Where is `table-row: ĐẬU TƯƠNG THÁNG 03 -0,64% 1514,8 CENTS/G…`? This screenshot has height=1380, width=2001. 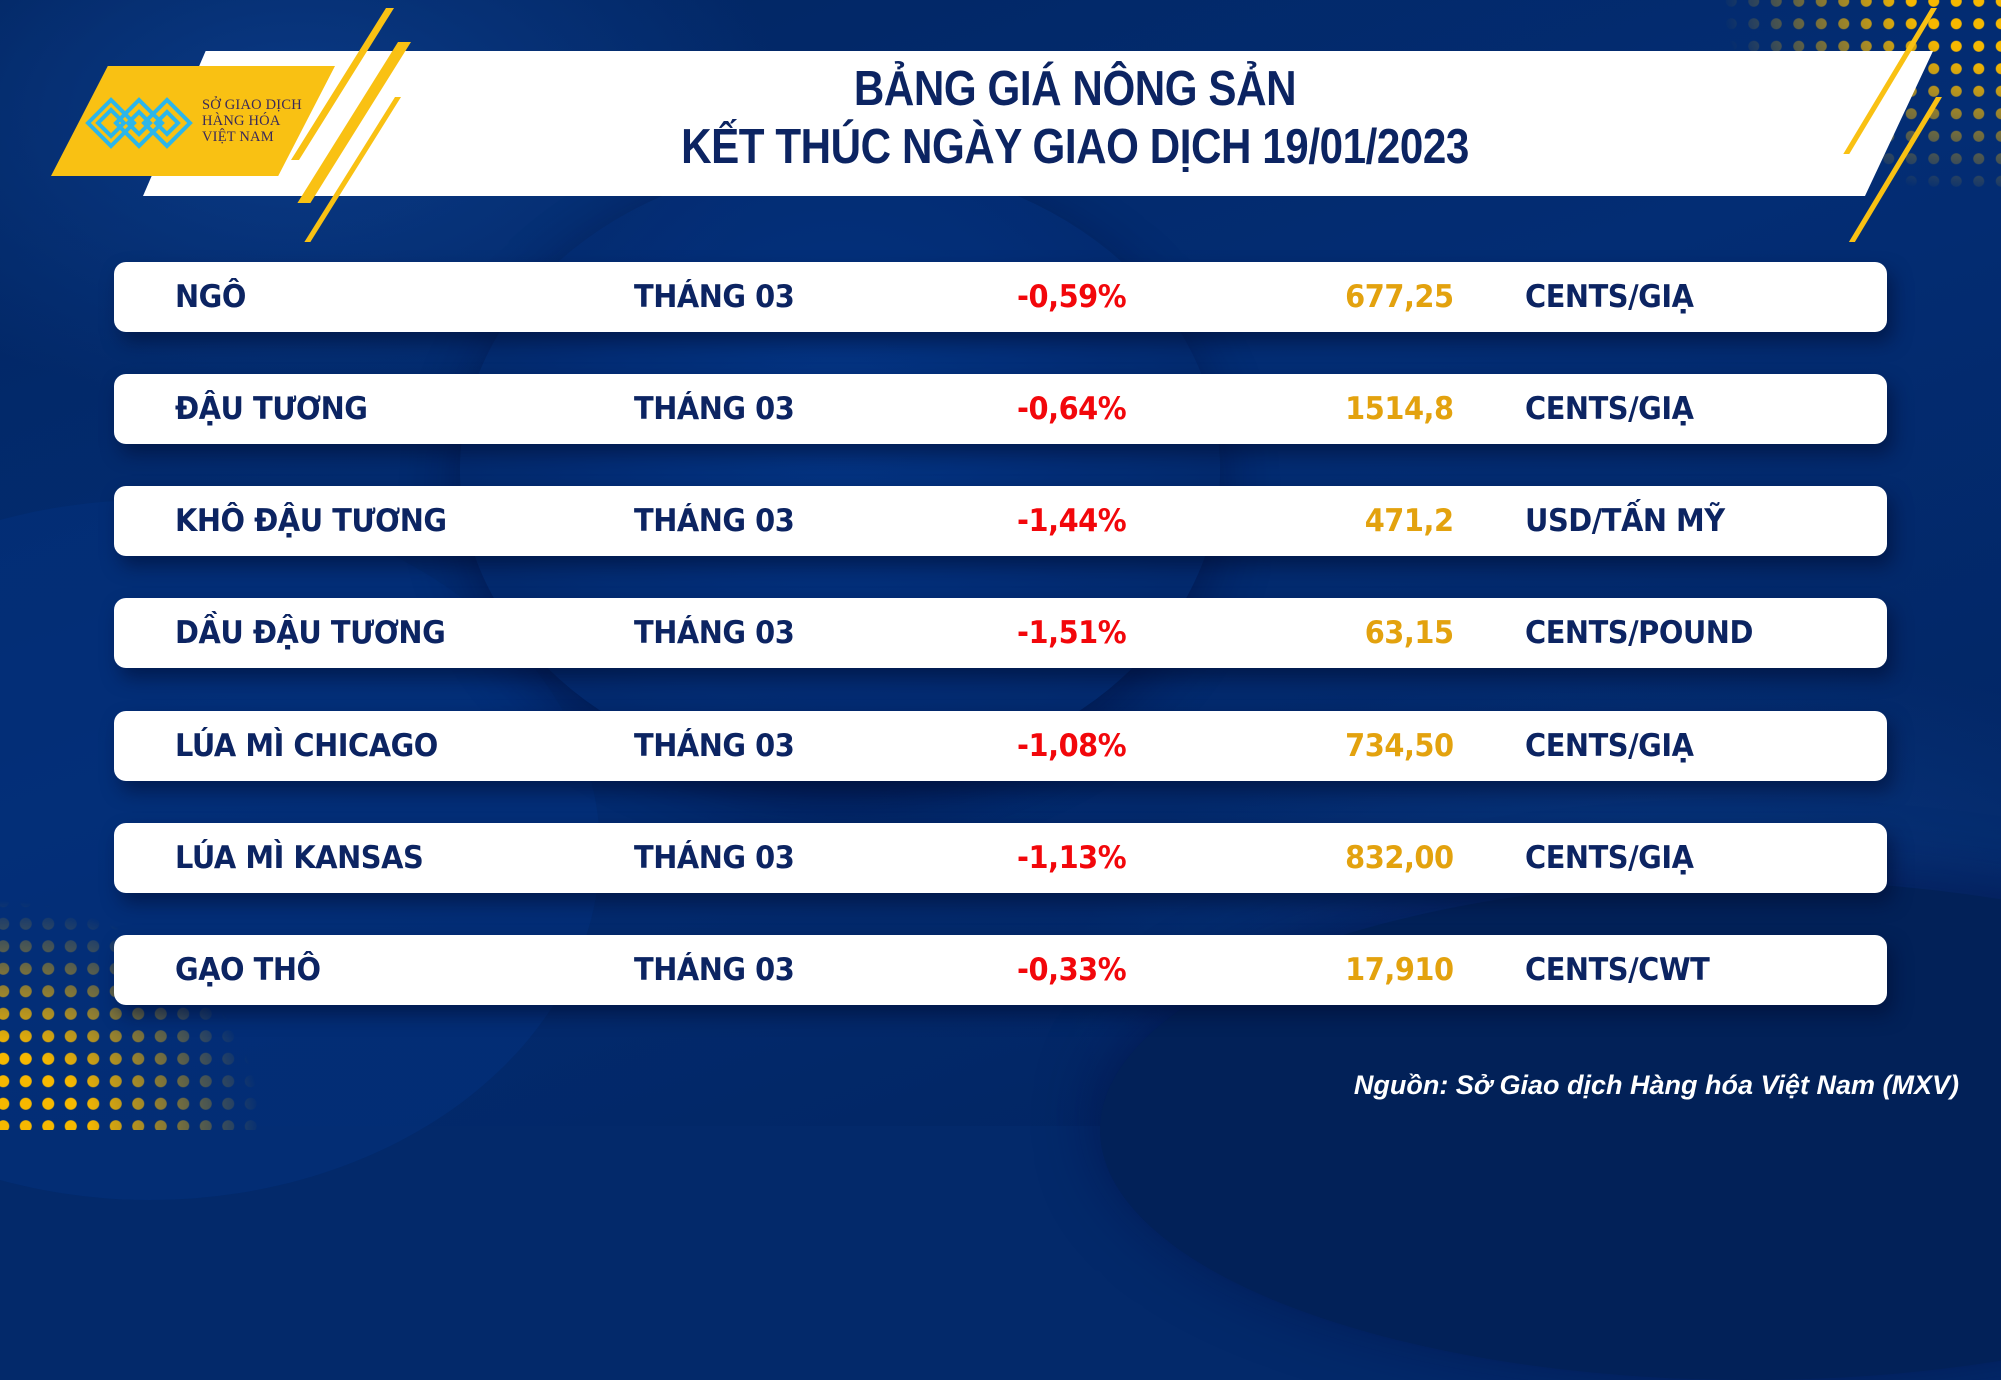
table-row: ĐẬU TƯƠNG THÁNG 03 -0,64% 1514,8 CENTS/G… is located at coordinates (1000, 409).